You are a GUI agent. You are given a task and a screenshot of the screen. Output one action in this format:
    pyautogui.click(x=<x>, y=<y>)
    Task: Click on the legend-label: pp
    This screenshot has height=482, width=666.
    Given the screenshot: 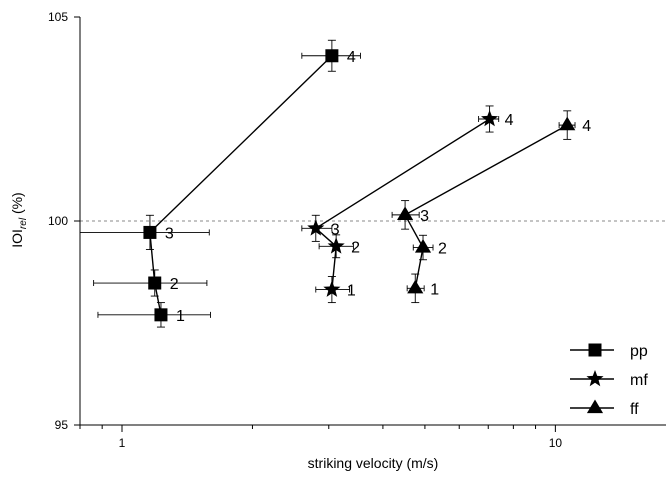 What is the action you would take?
    pyautogui.click(x=639, y=351)
    